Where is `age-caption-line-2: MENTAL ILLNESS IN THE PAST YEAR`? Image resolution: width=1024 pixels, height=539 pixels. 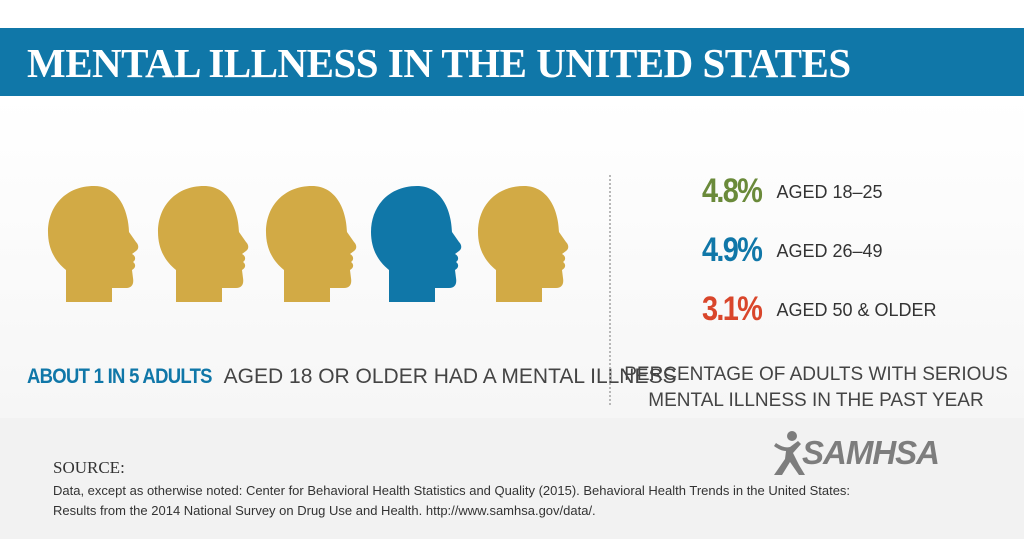
age-caption-line-2: MENTAL ILLNESS IN THE PAST YEAR is located at coordinates (816, 400).